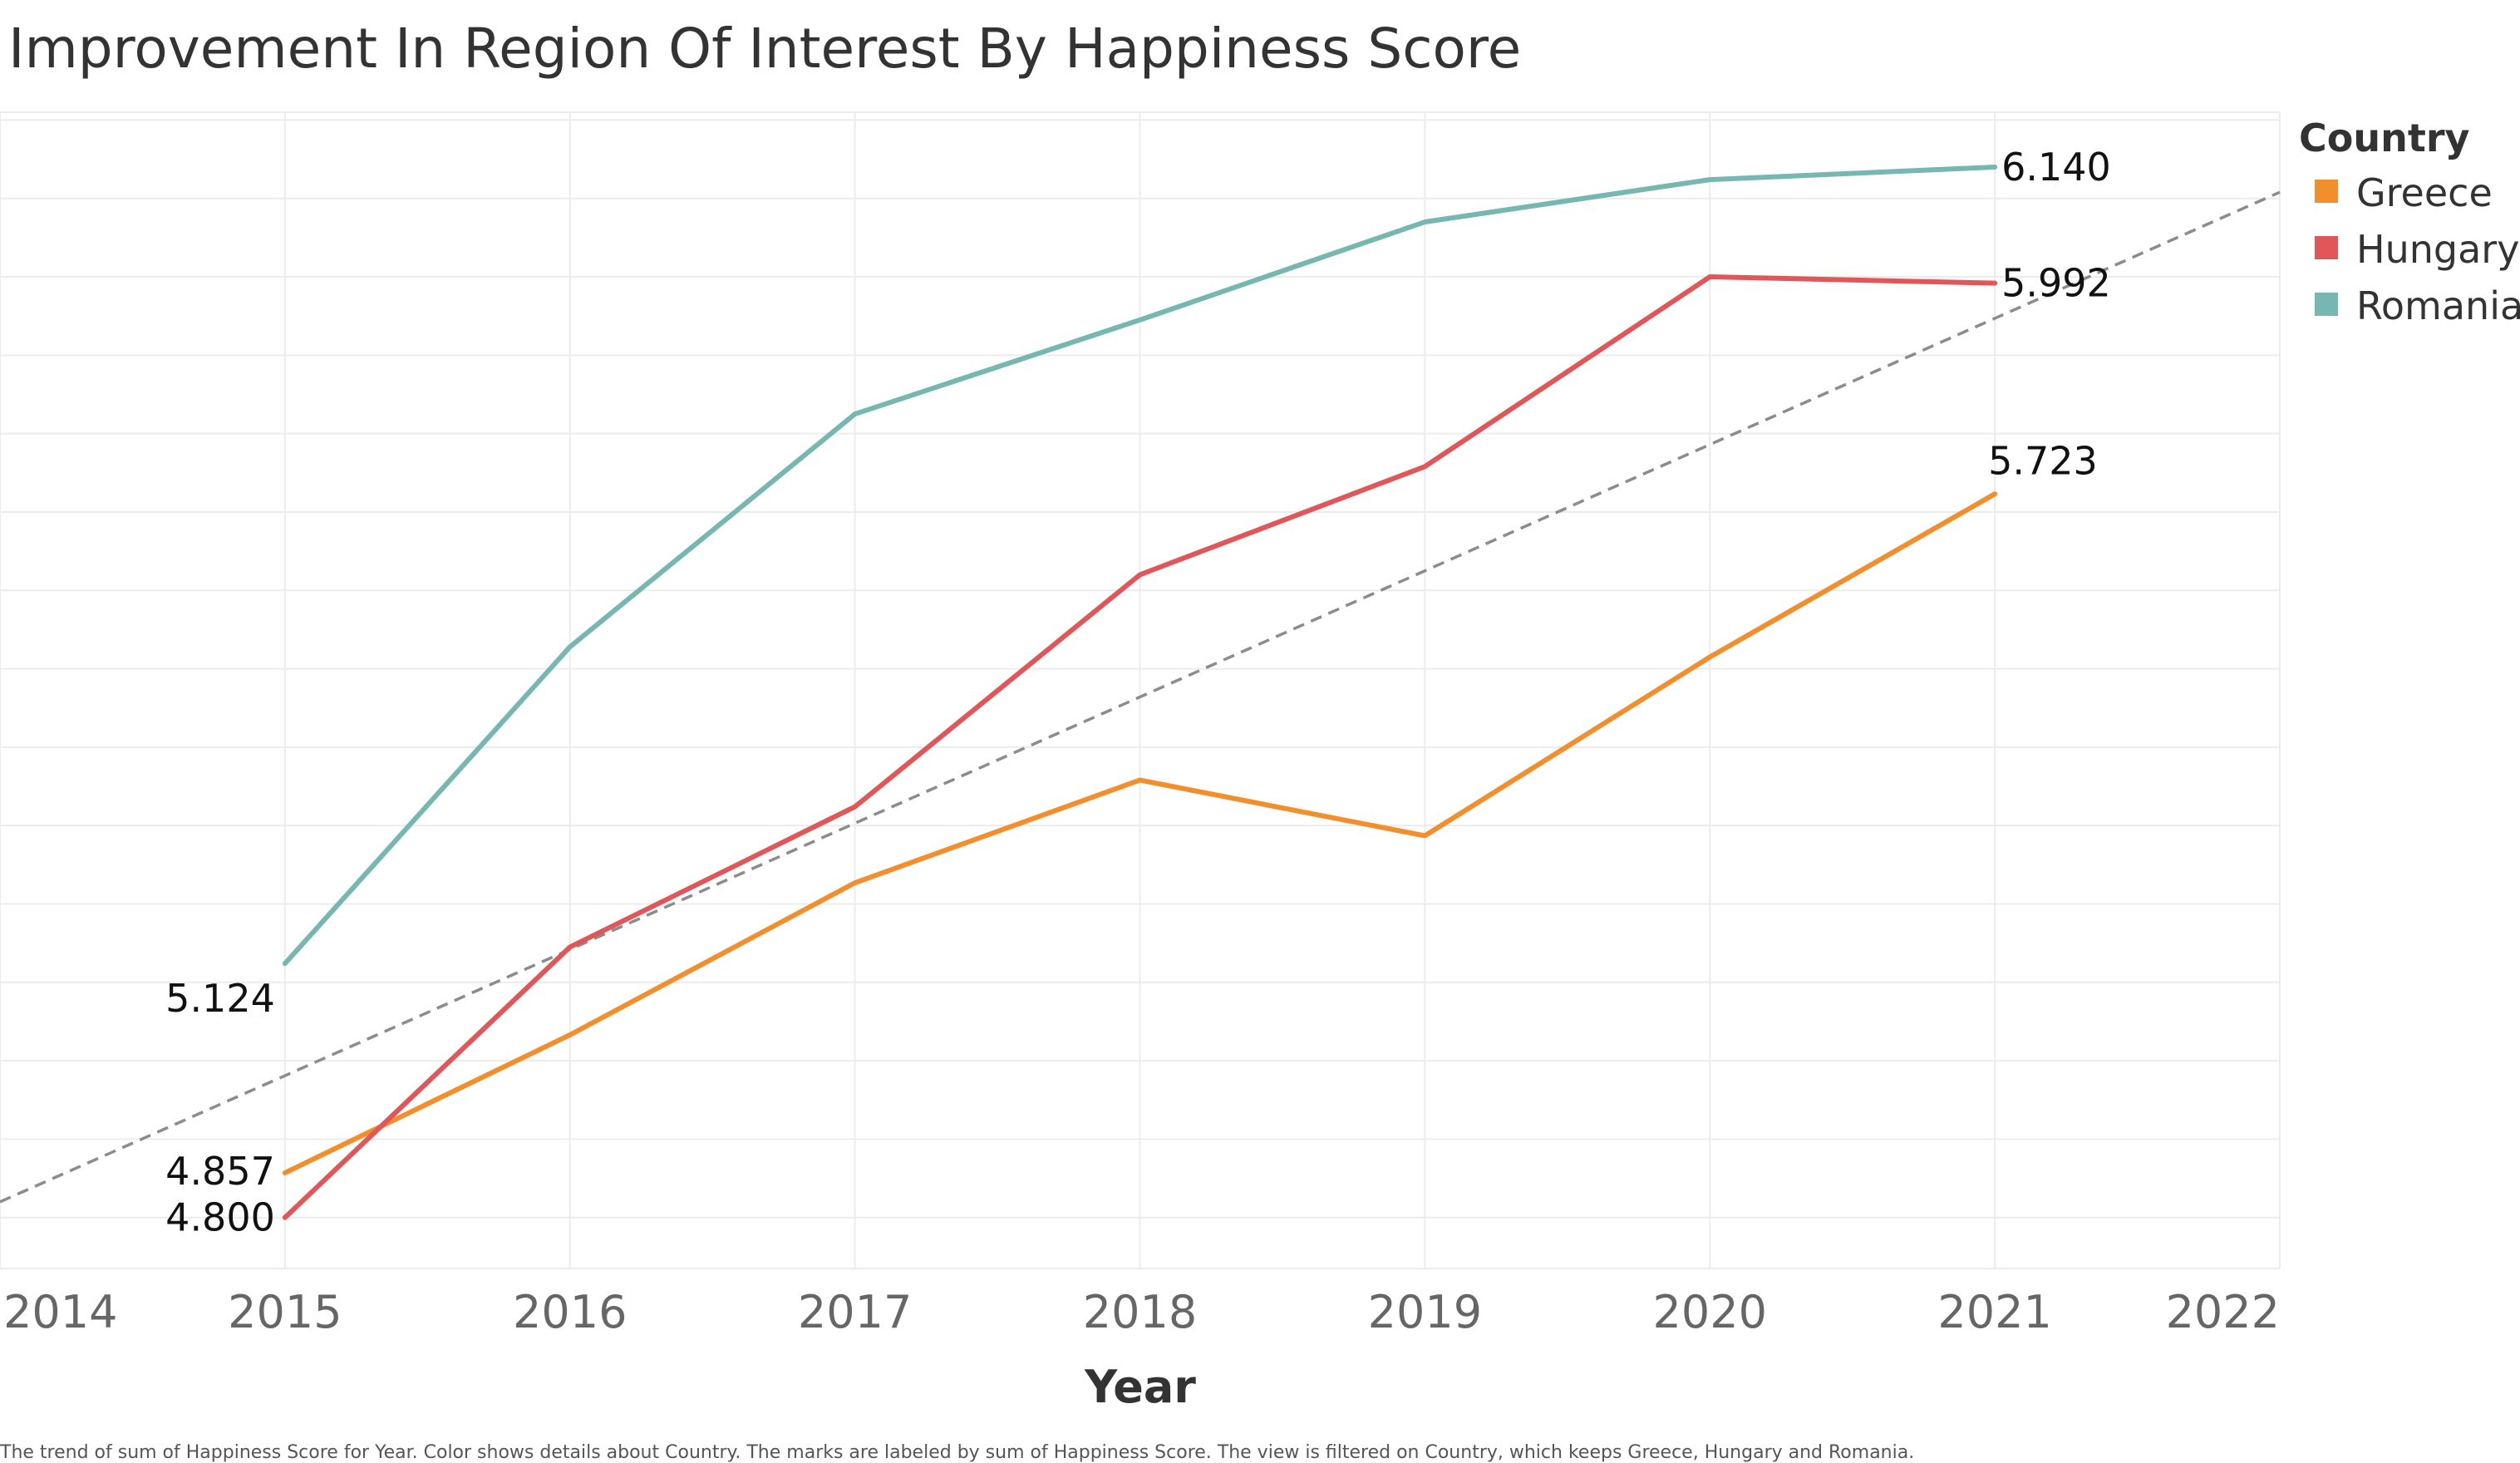 This screenshot has height=1463, width=2520. I want to click on x-tick-label: 2019, so click(1425, 1312).